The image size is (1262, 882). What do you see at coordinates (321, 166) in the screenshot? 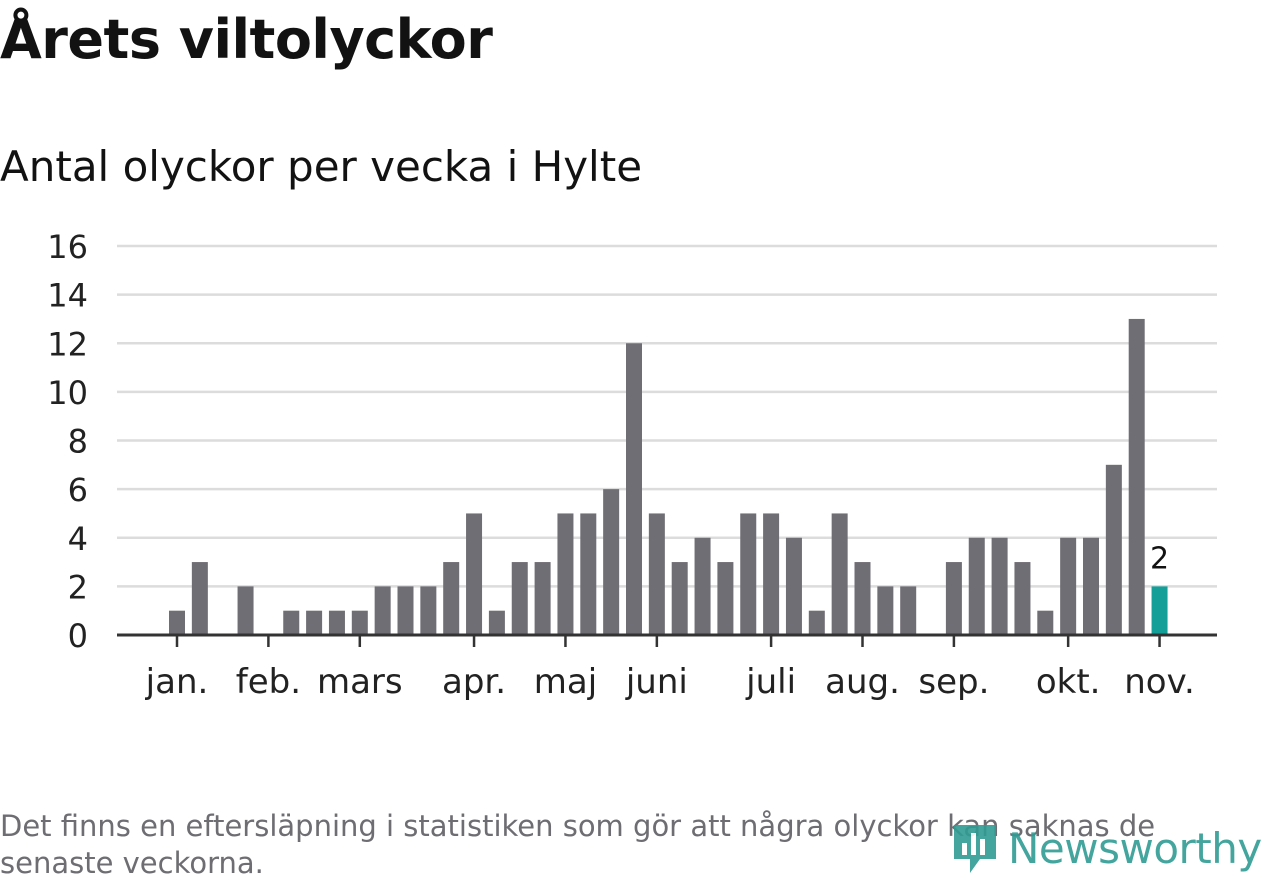
I see `chart-subtitle: Antal olyckor per vecka i Hylte` at bounding box center [321, 166].